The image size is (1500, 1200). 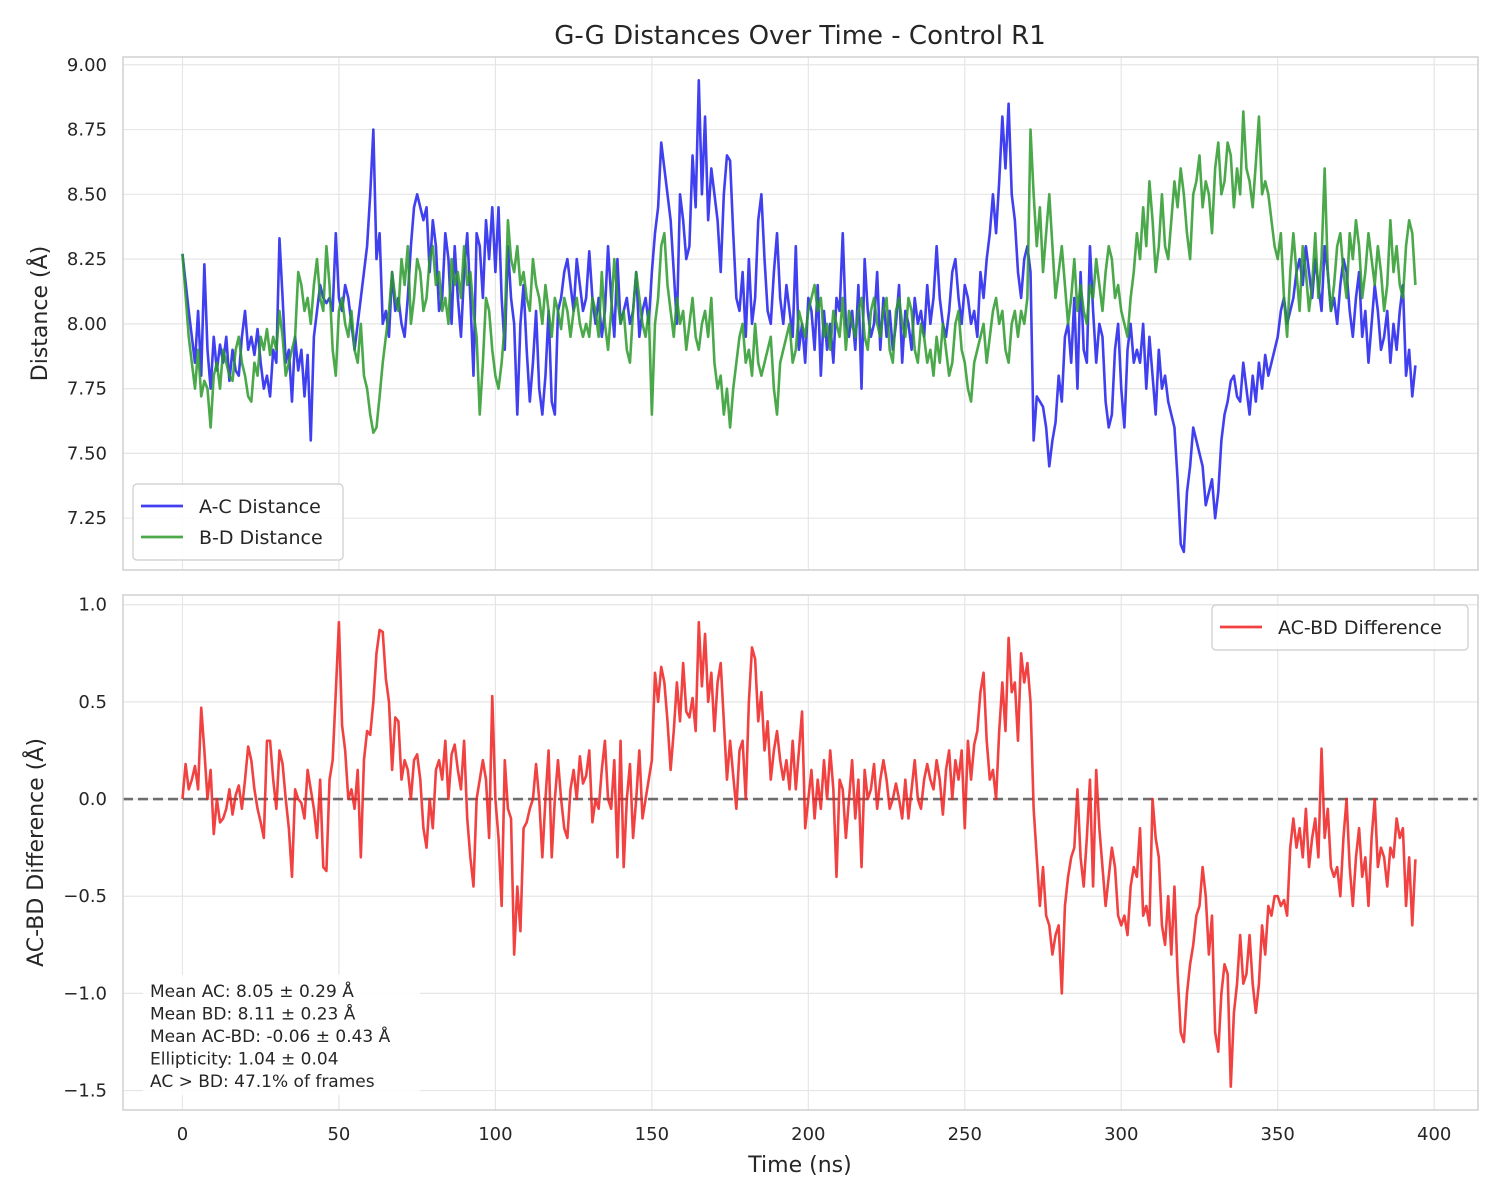 I want to click on stats-line: Mean AC: 8.05 ± 0.29 Å, so click(x=252, y=991).